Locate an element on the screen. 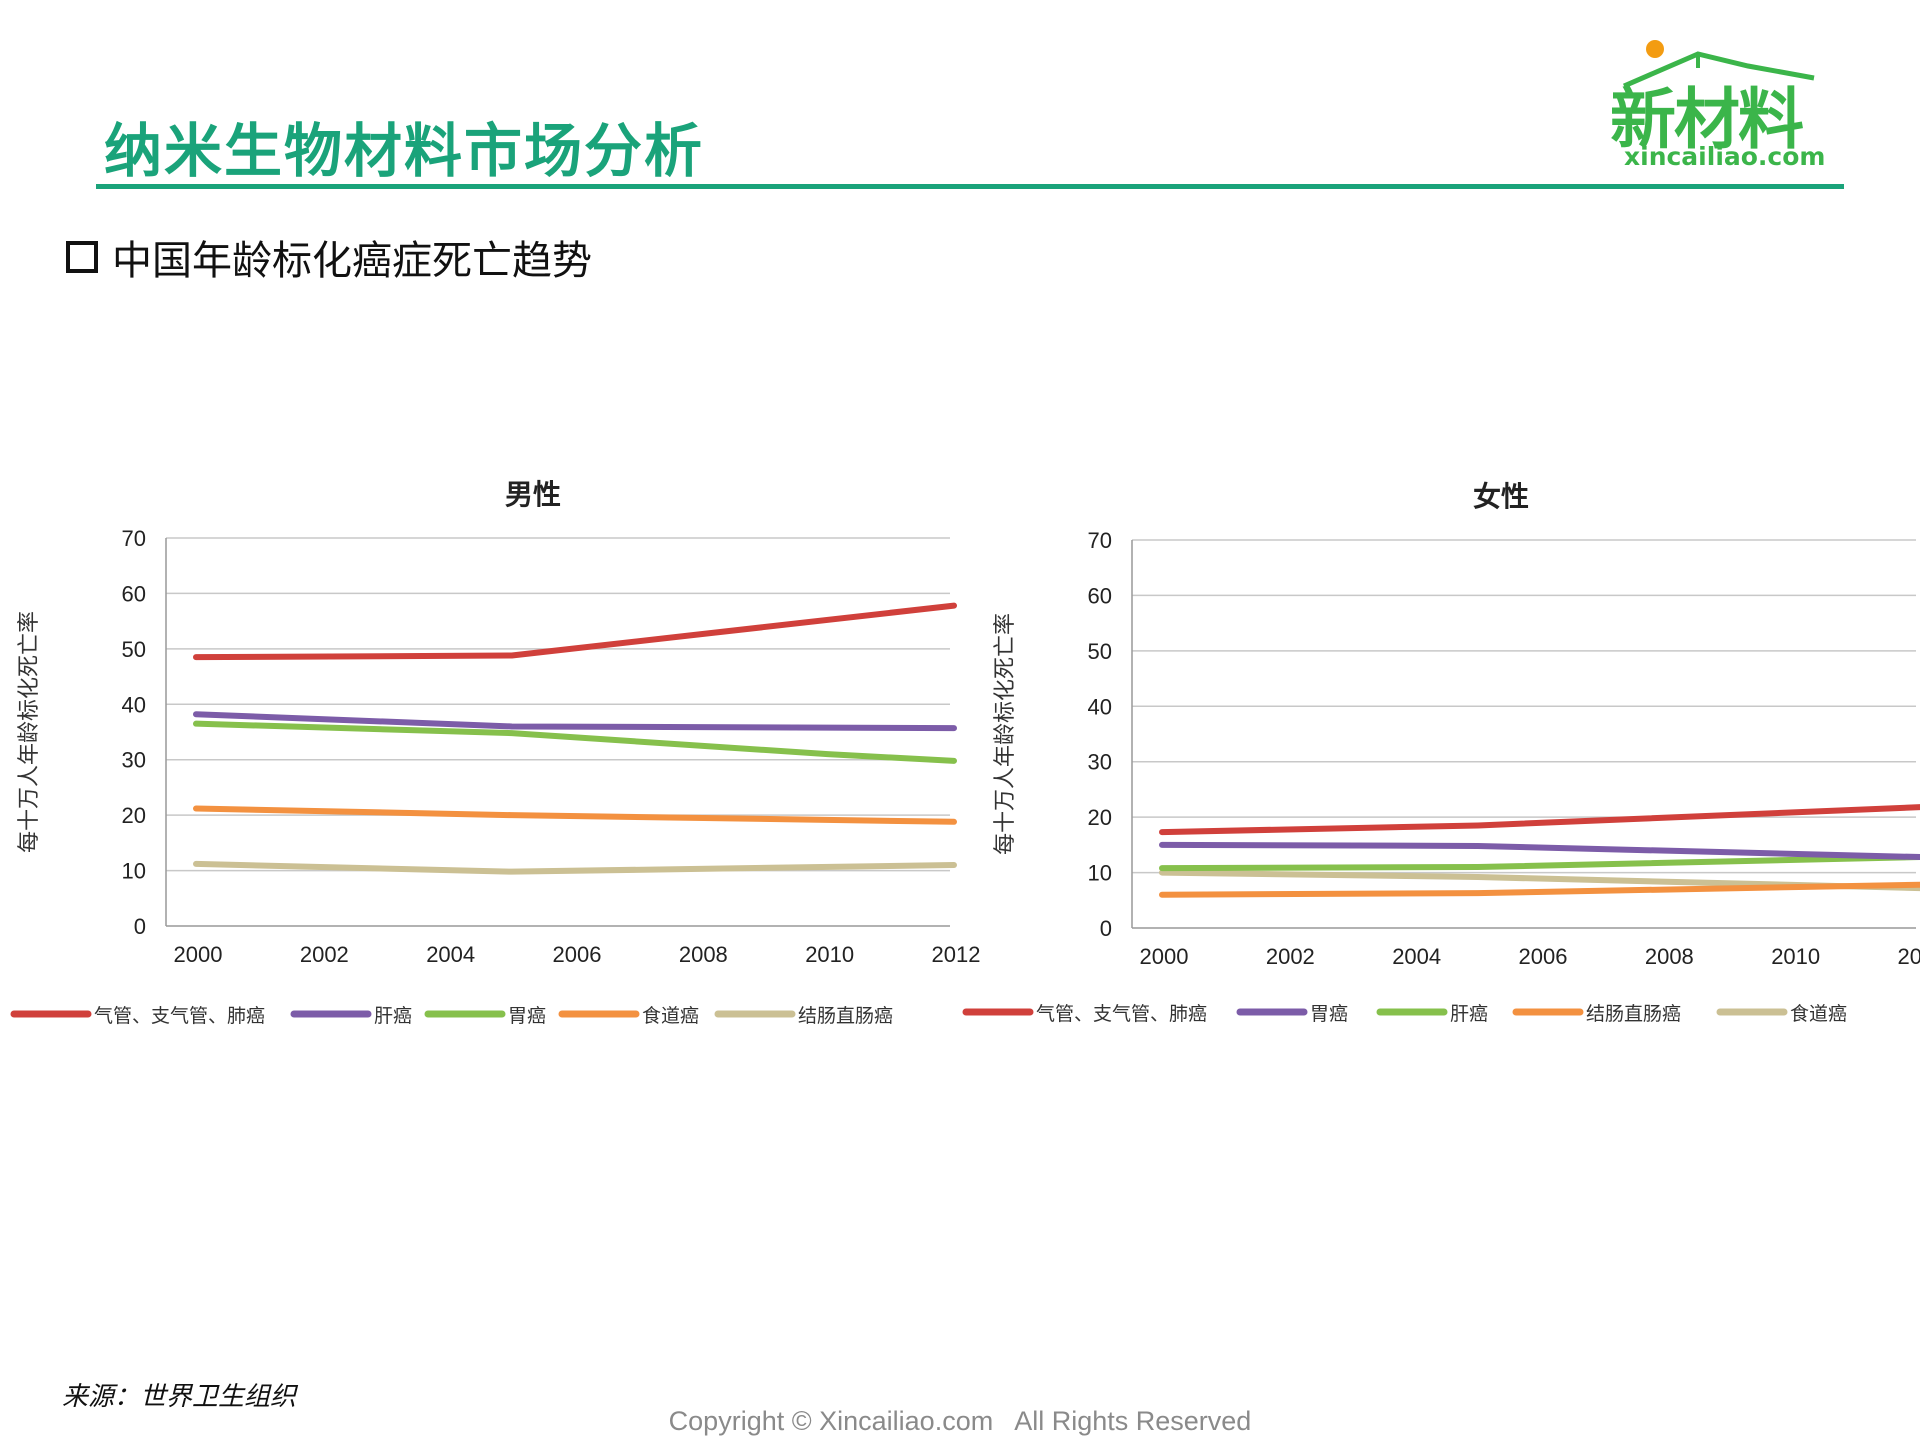 Image resolution: width=1920 pixels, height=1440 pixels. section-heading-text: 中国年龄标化癌症死亡趋势 is located at coordinates (352, 261).